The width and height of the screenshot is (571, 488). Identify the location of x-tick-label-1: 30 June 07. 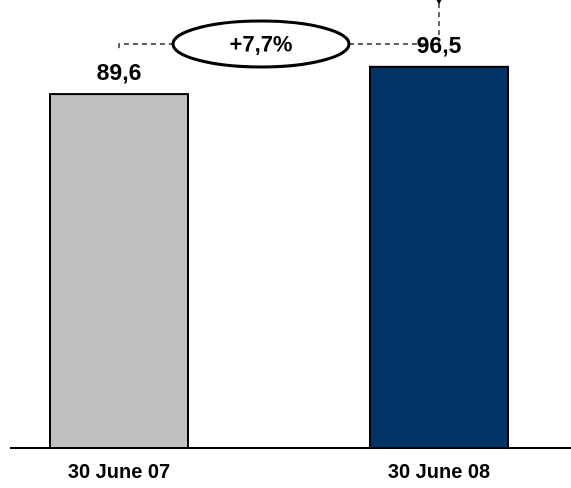
(119, 472).